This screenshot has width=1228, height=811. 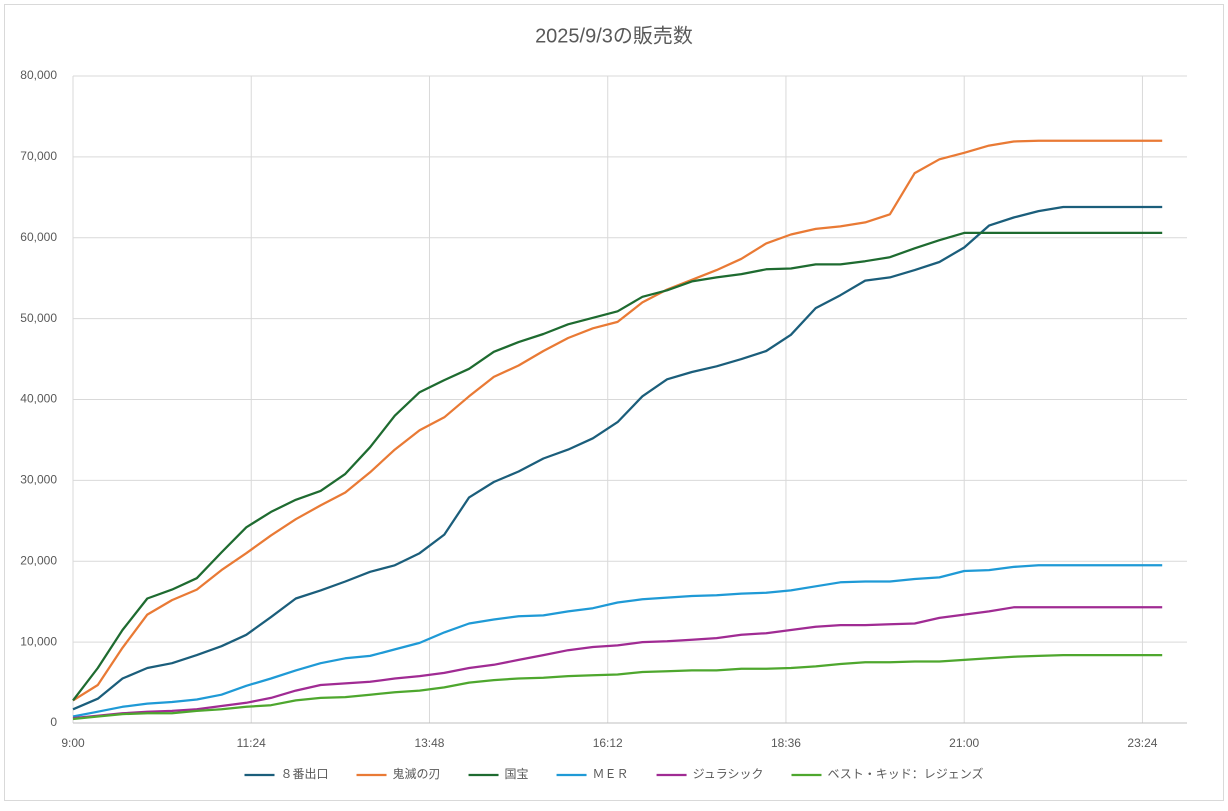 I want to click on y-tick-label: 20,000, so click(x=38, y=560).